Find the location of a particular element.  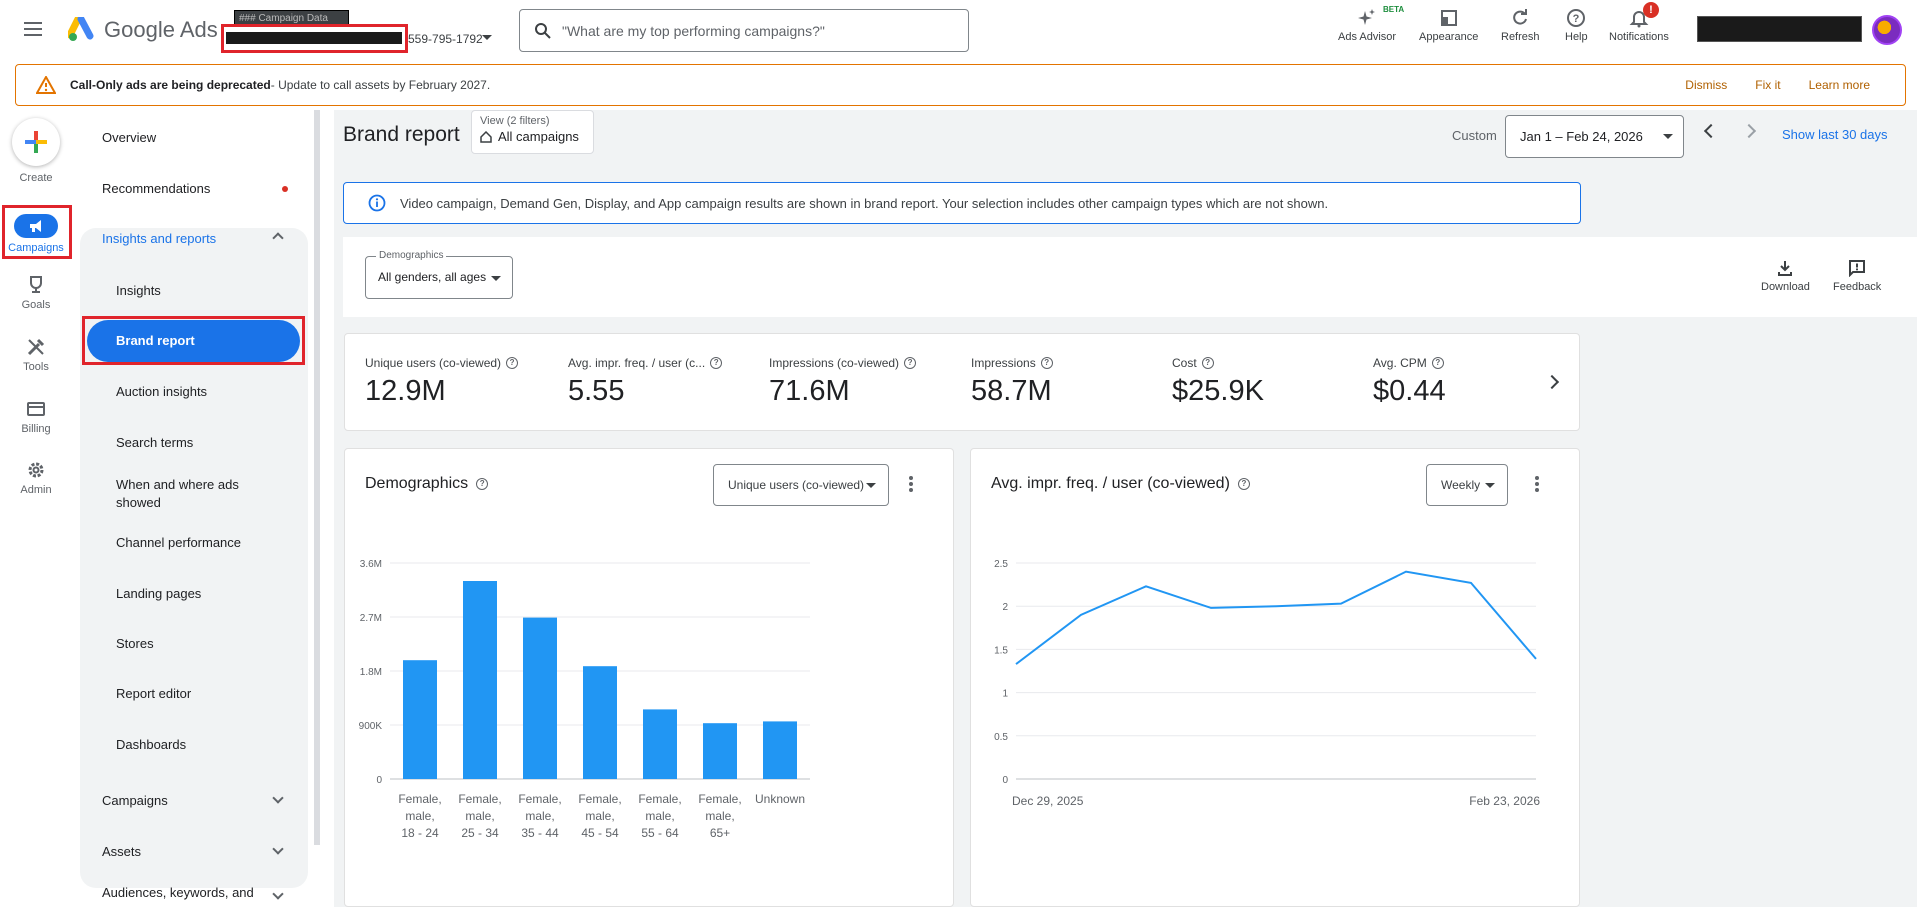

metric-avg-freq: Avg. impr. freq. / user (c...? 5.55 is located at coordinates (645, 382).